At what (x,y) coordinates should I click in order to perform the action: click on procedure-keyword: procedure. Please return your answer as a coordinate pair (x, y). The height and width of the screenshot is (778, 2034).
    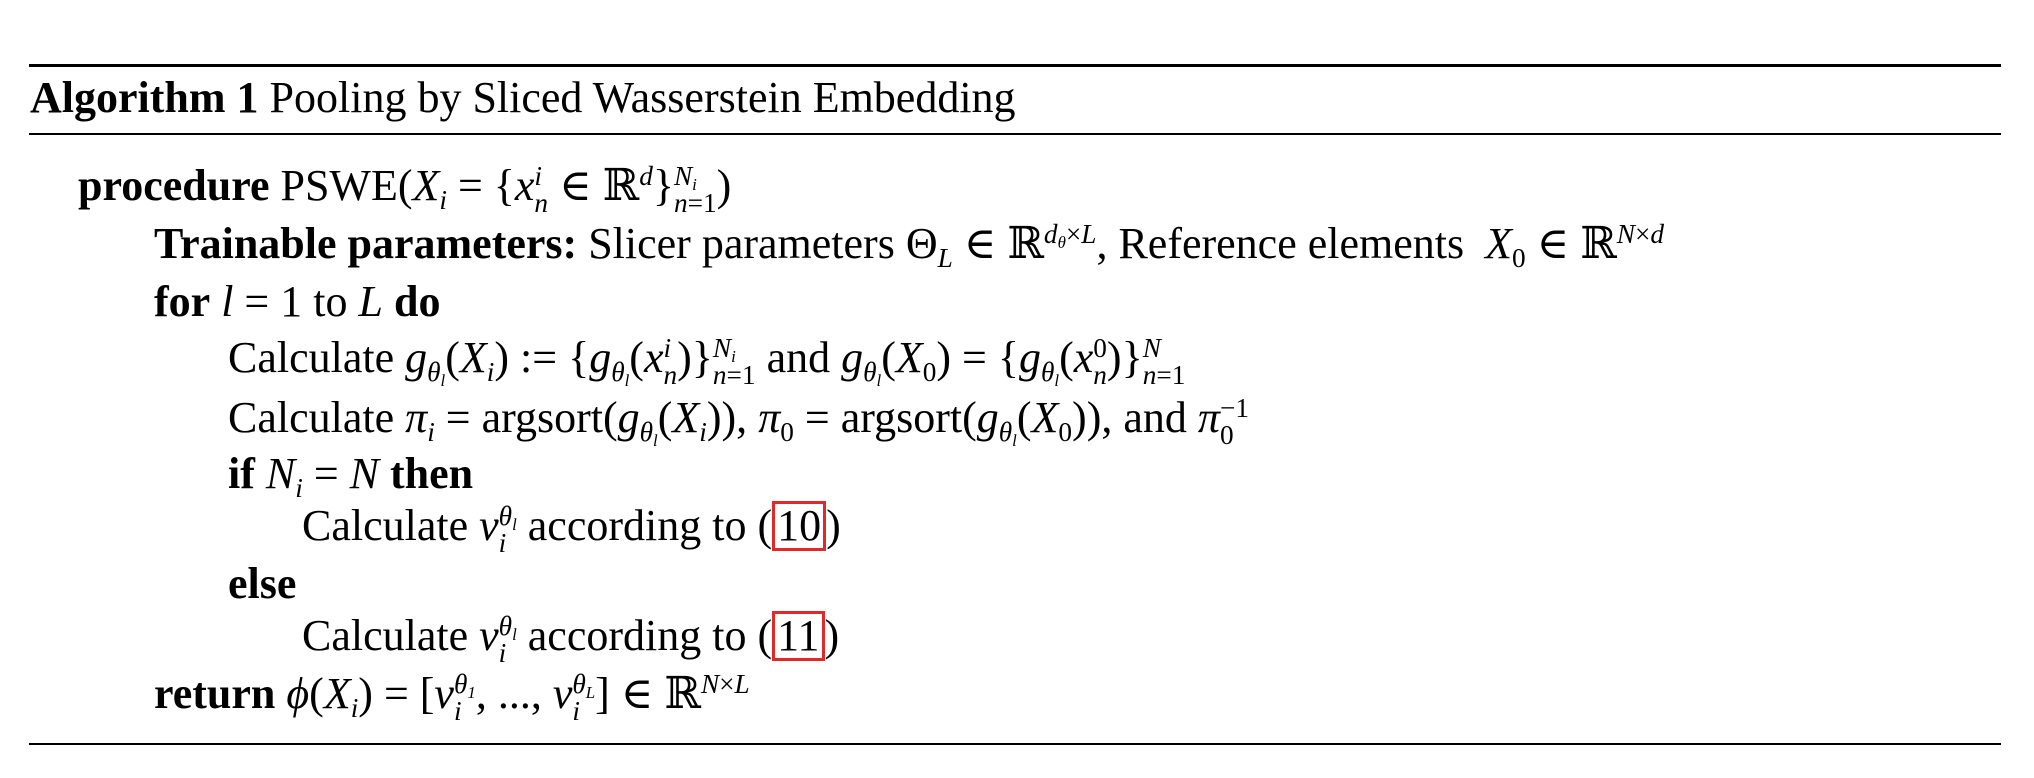
    Looking at the image, I should click on (174, 185).